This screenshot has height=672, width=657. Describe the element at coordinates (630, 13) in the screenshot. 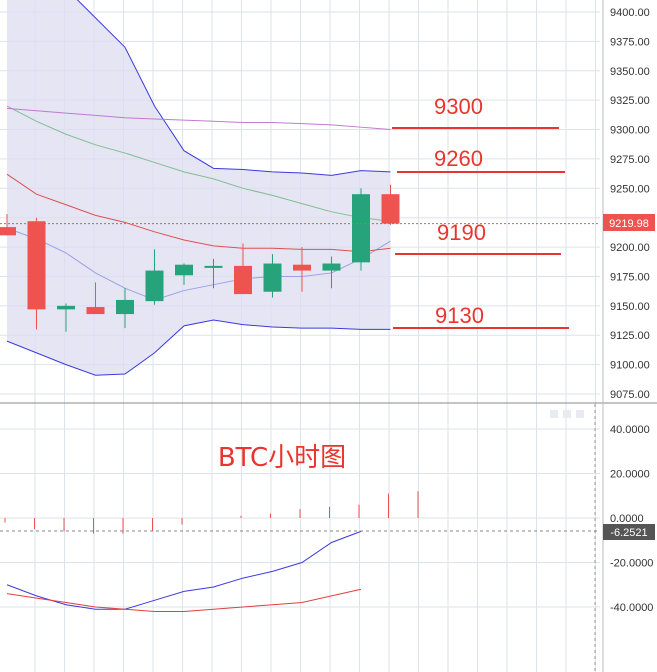

I see `price-tick-label: 9400.00` at that location.